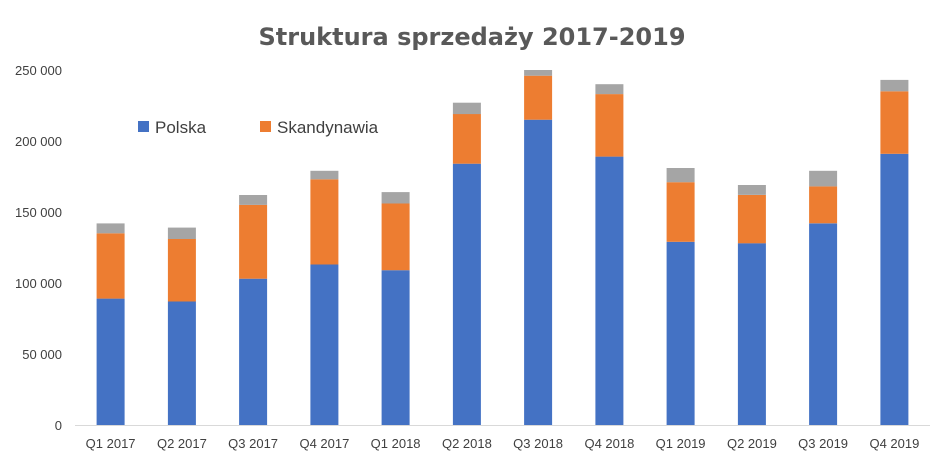 This screenshot has width=944, height=455. What do you see at coordinates (143, 126) in the screenshot?
I see `legend-swatch-polska` at bounding box center [143, 126].